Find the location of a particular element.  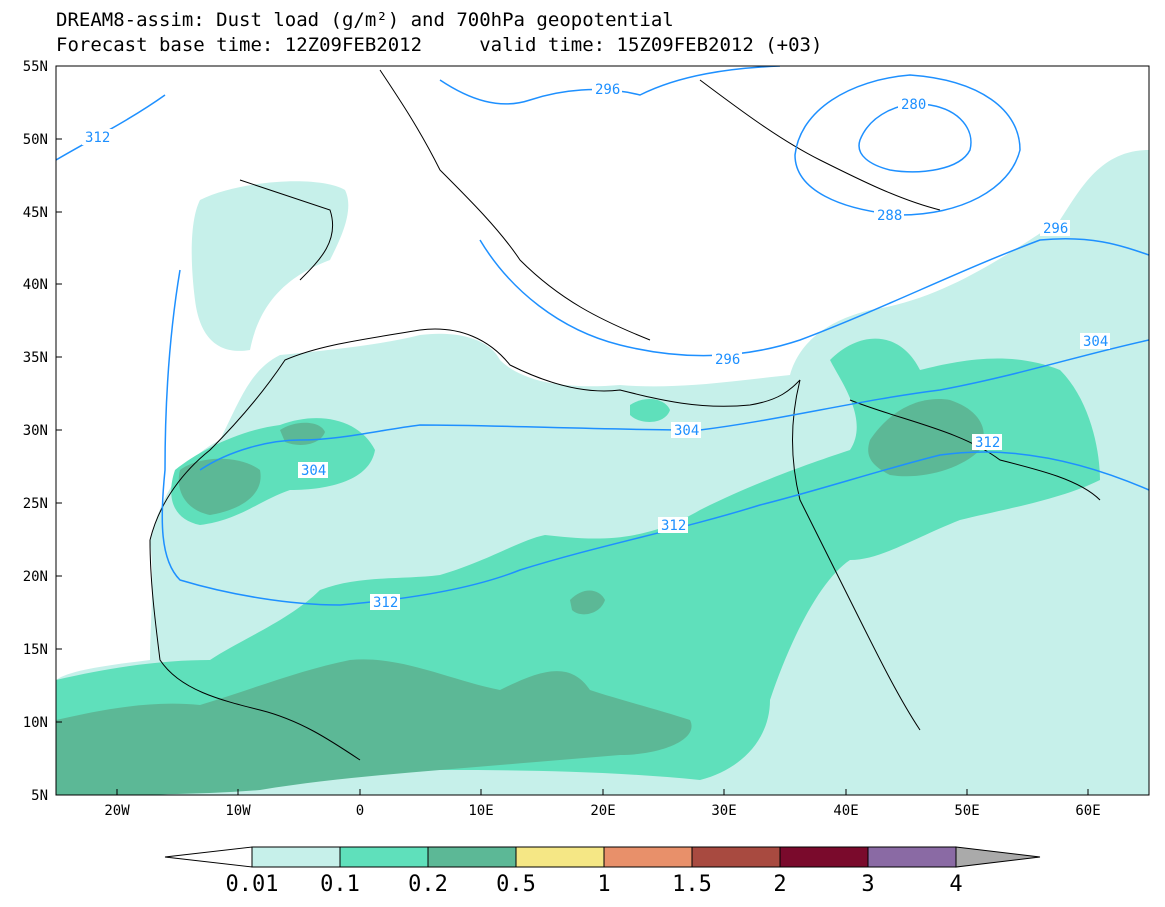

lat-label: 25N is located at coordinates (35, 504).